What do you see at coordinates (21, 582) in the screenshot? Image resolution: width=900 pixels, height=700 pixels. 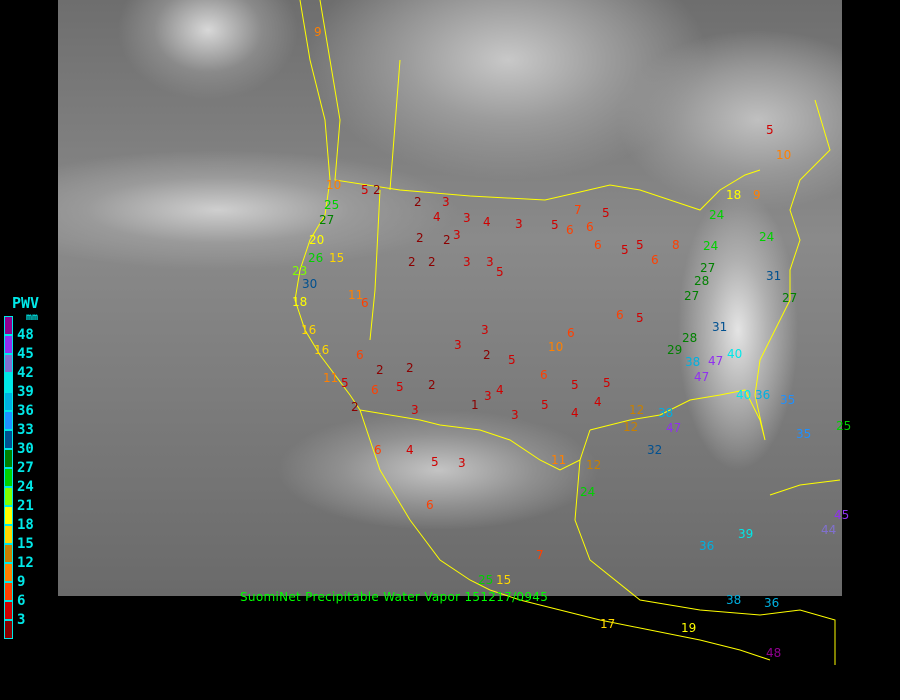 I see `legend-label: 9` at bounding box center [21, 582].